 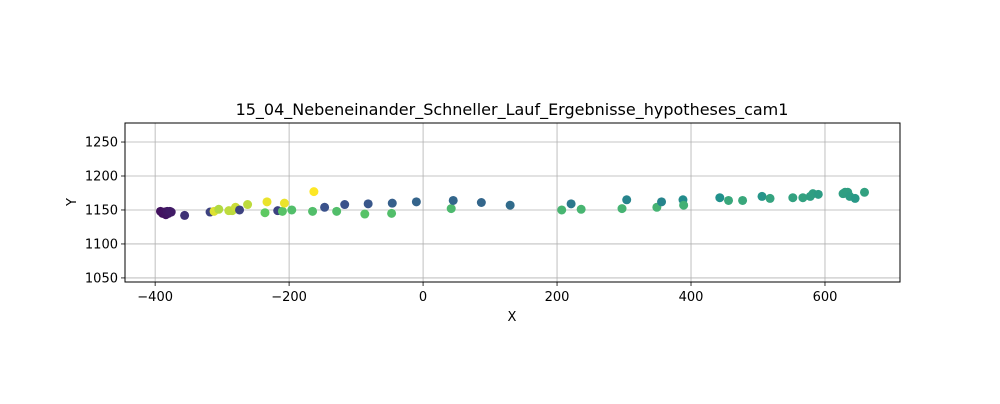 What do you see at coordinates (101, 278) in the screenshot?
I see `y-tick-label: 1050` at bounding box center [101, 278].